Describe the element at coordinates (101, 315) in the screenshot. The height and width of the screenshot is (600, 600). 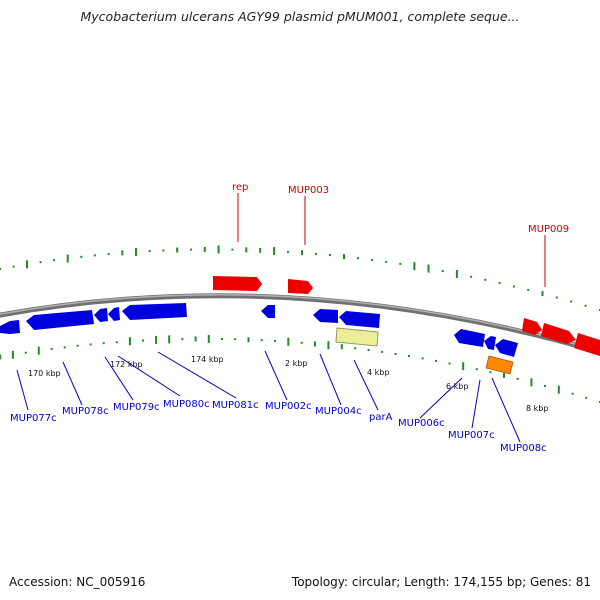
I see `gene-MUP079c` at that location.